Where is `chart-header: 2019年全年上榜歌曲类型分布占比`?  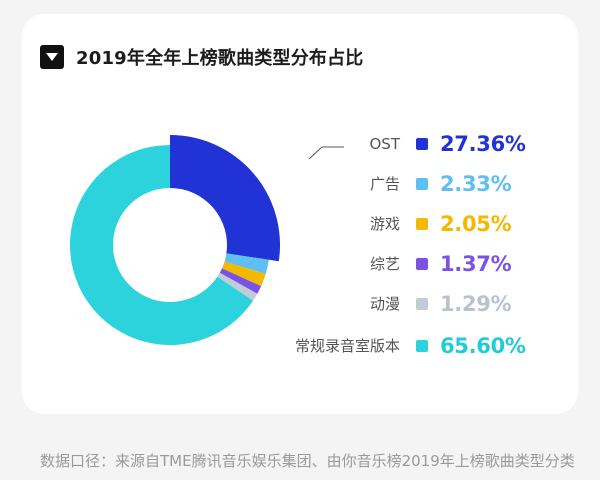
chart-header: 2019年全年上榜歌曲类型分布占比 is located at coordinates (202, 57).